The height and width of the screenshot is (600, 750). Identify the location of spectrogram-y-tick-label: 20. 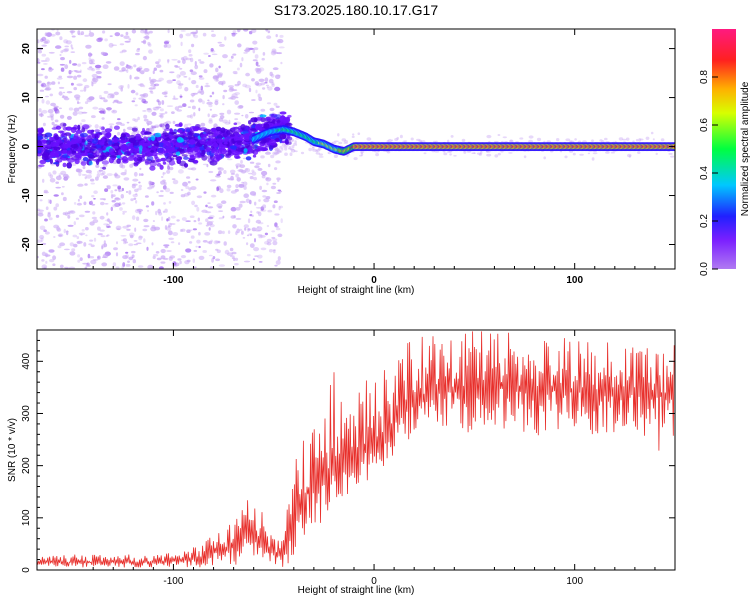
(26, 49).